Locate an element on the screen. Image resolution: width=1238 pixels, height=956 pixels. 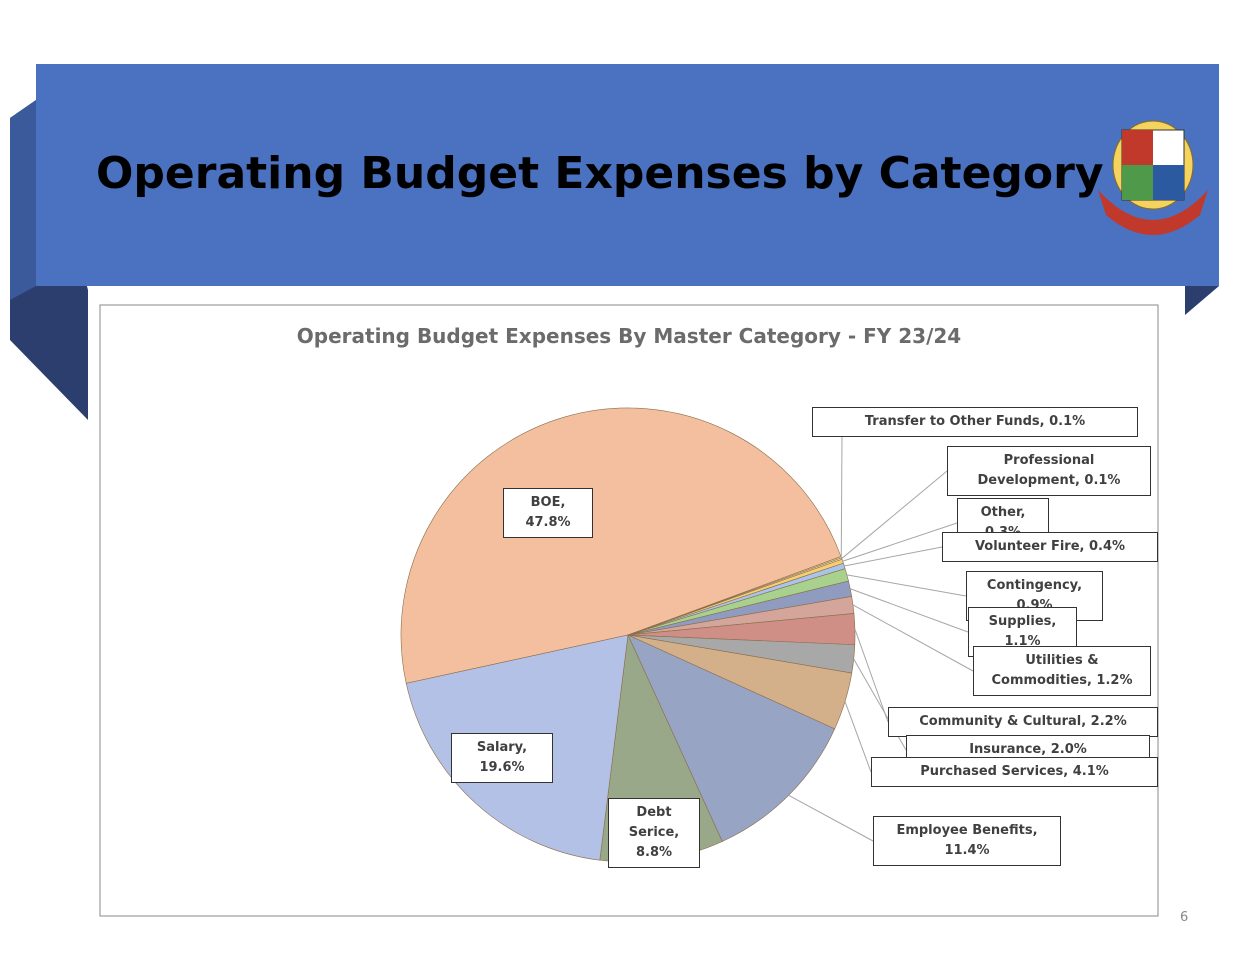
data-label: Debt Serice, 8.8% is located at coordinates (654, 833).